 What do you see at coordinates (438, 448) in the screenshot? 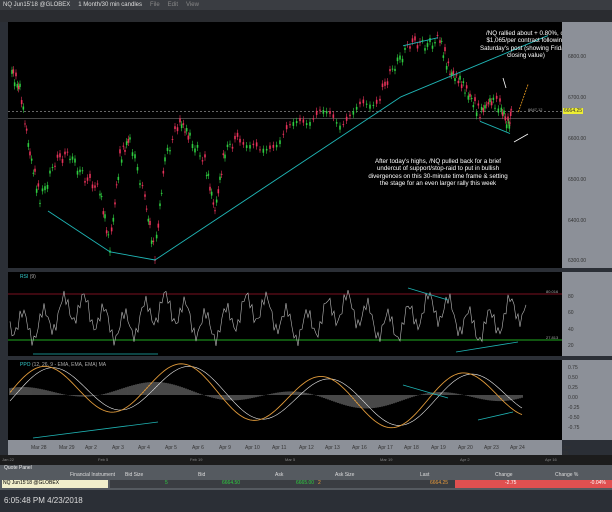
I see `date-label: Apr 19` at bounding box center [438, 448].